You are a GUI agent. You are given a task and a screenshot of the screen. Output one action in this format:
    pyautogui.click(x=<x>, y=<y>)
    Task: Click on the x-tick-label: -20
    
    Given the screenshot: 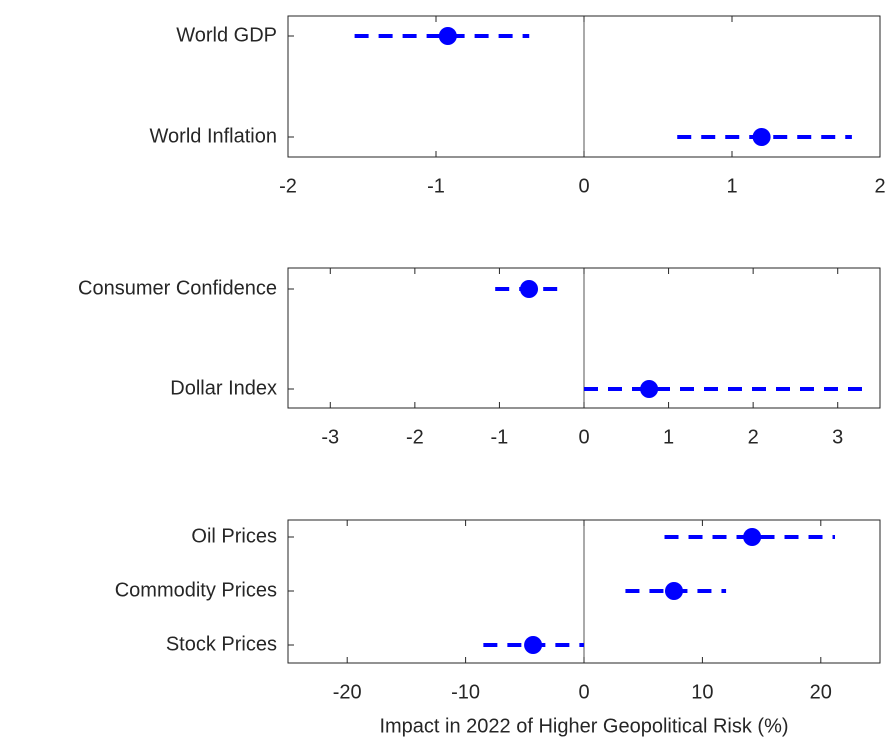 What is the action you would take?
    pyautogui.click(x=347, y=692)
    